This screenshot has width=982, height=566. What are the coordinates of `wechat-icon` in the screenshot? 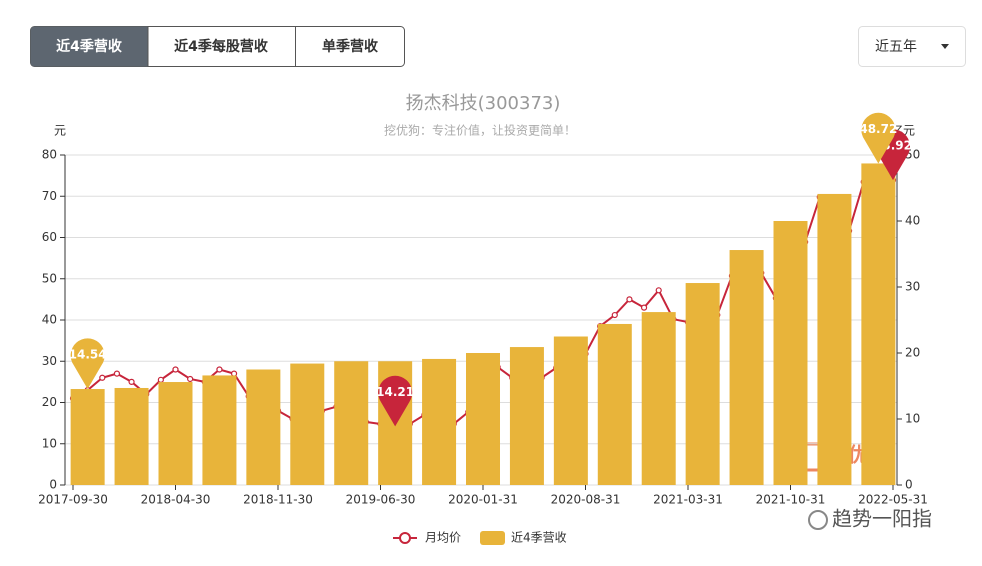 It's located at (818, 520).